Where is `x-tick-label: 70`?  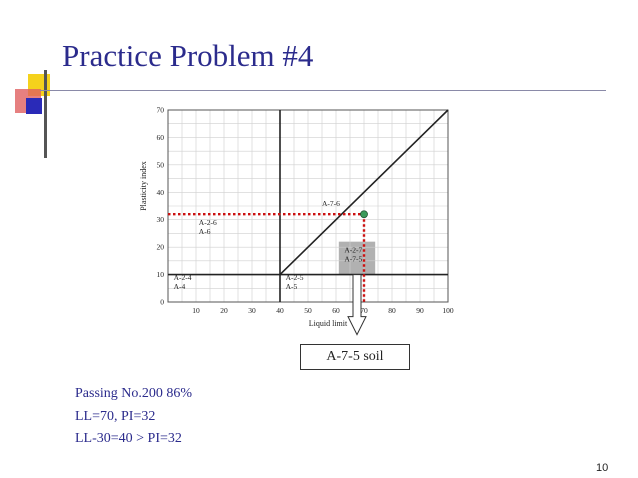
x-tick-label: 70 is located at coordinates (364, 310).